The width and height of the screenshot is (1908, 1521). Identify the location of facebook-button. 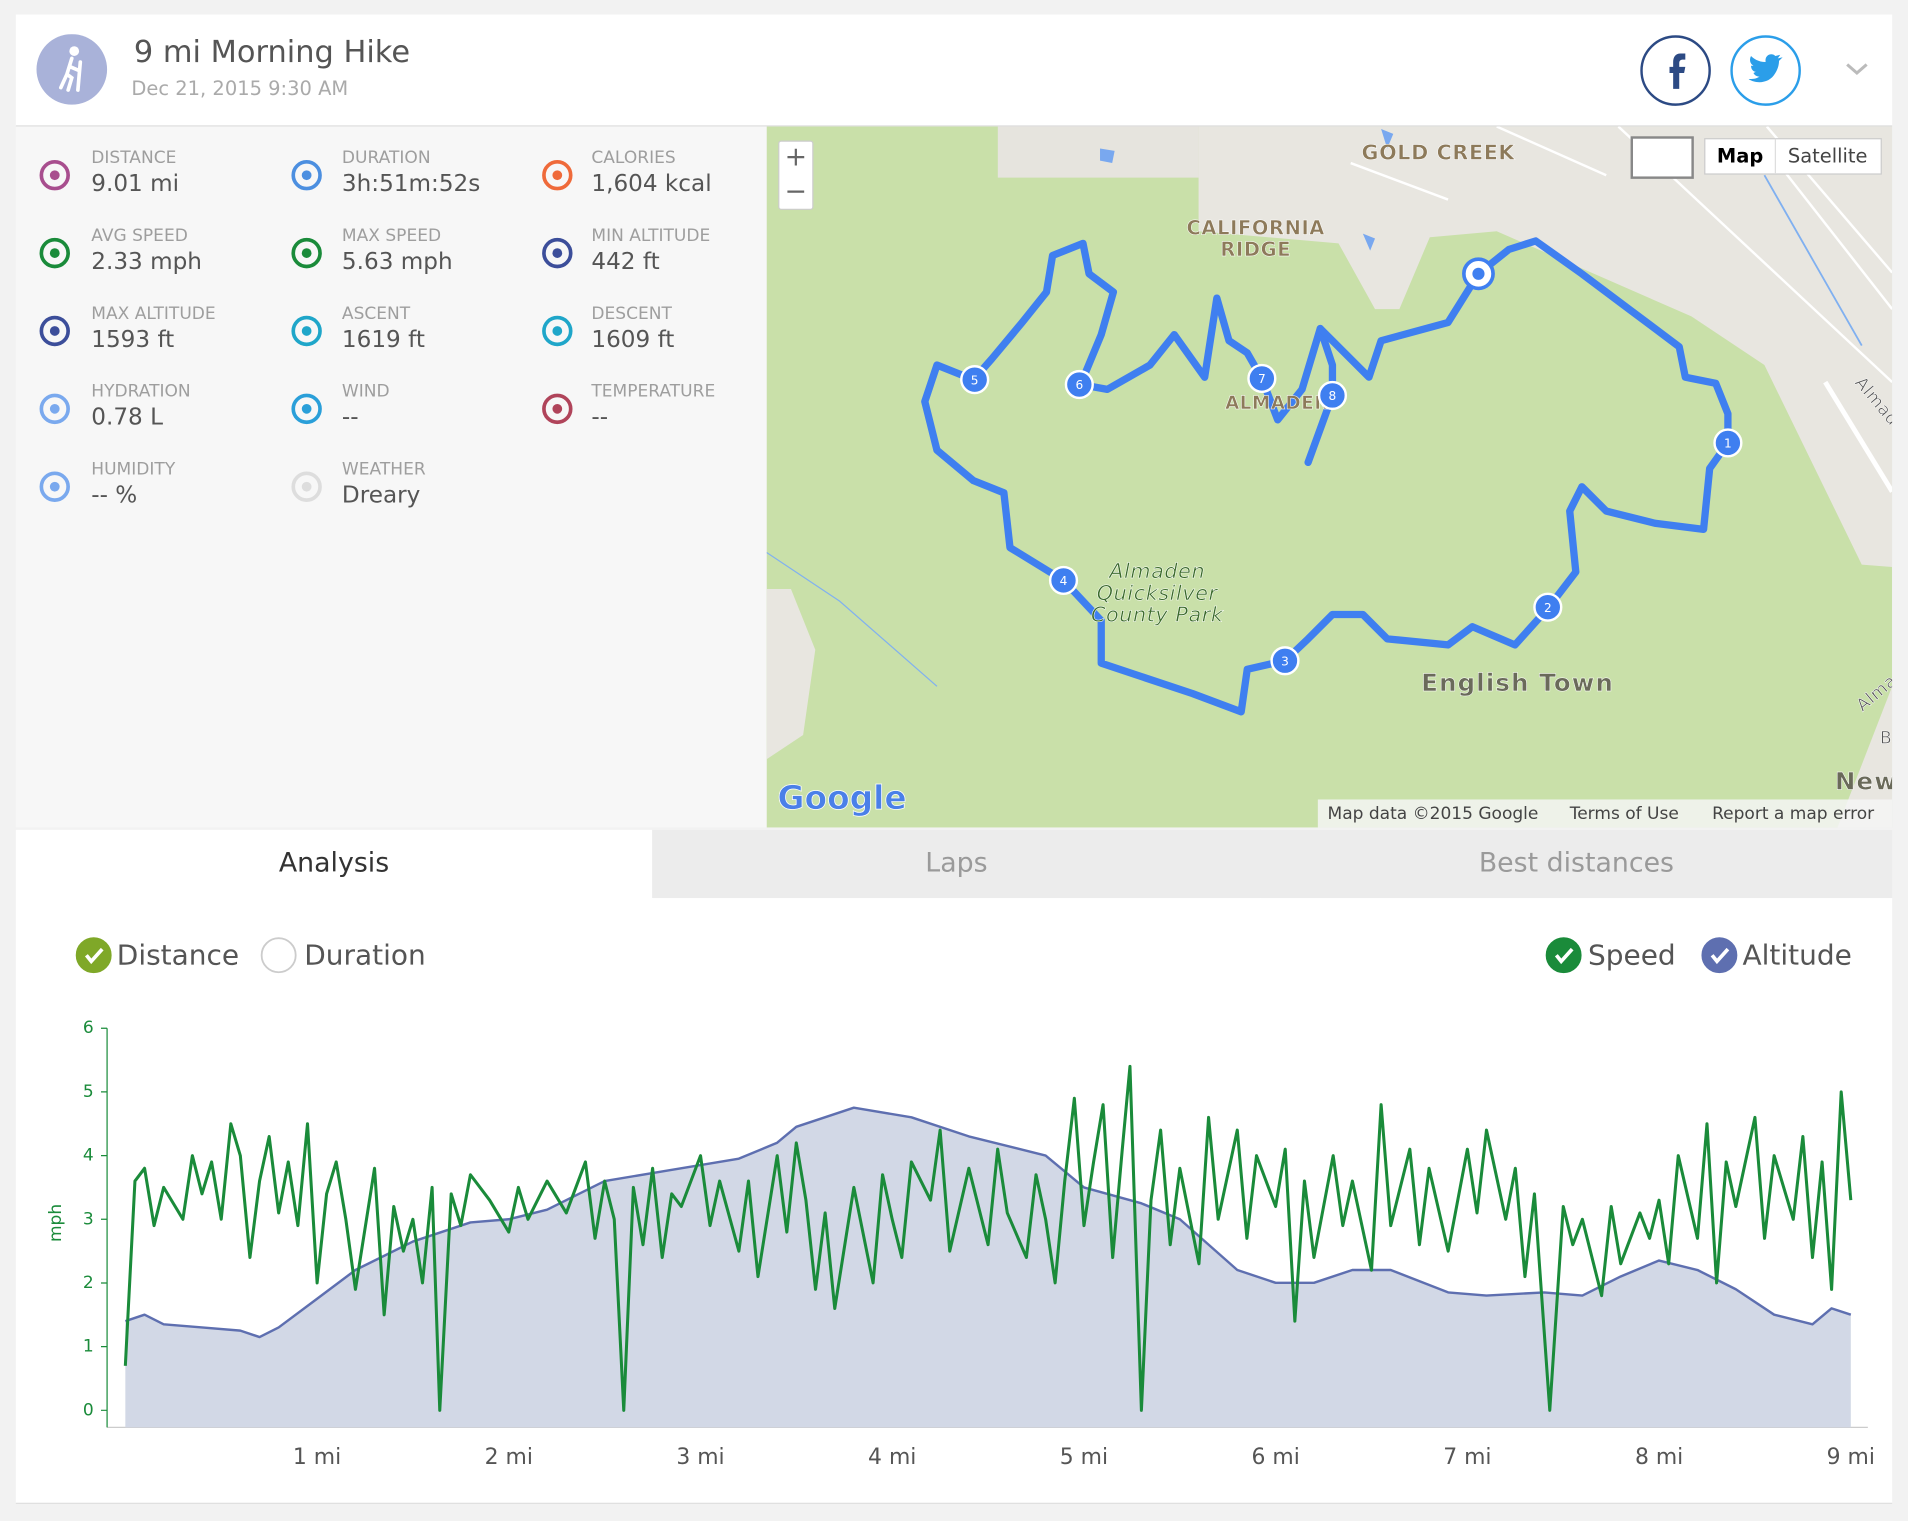
(1675, 70).